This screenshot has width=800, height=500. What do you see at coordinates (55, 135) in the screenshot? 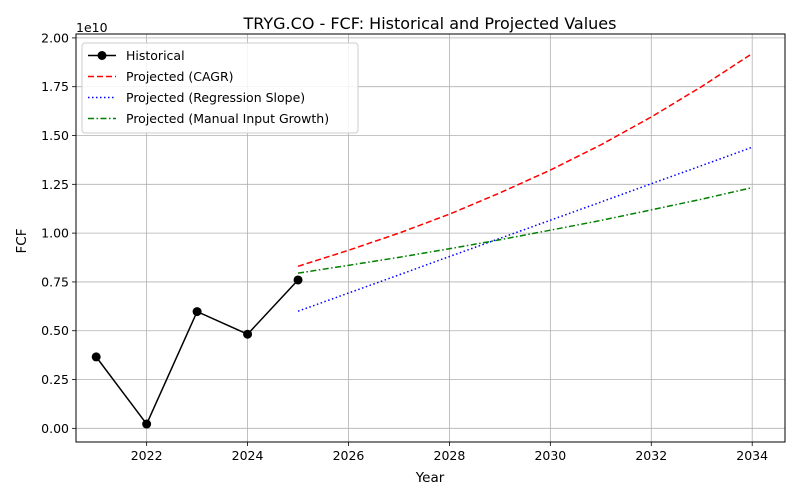
I see `y-tick-label: 1.50` at bounding box center [55, 135].